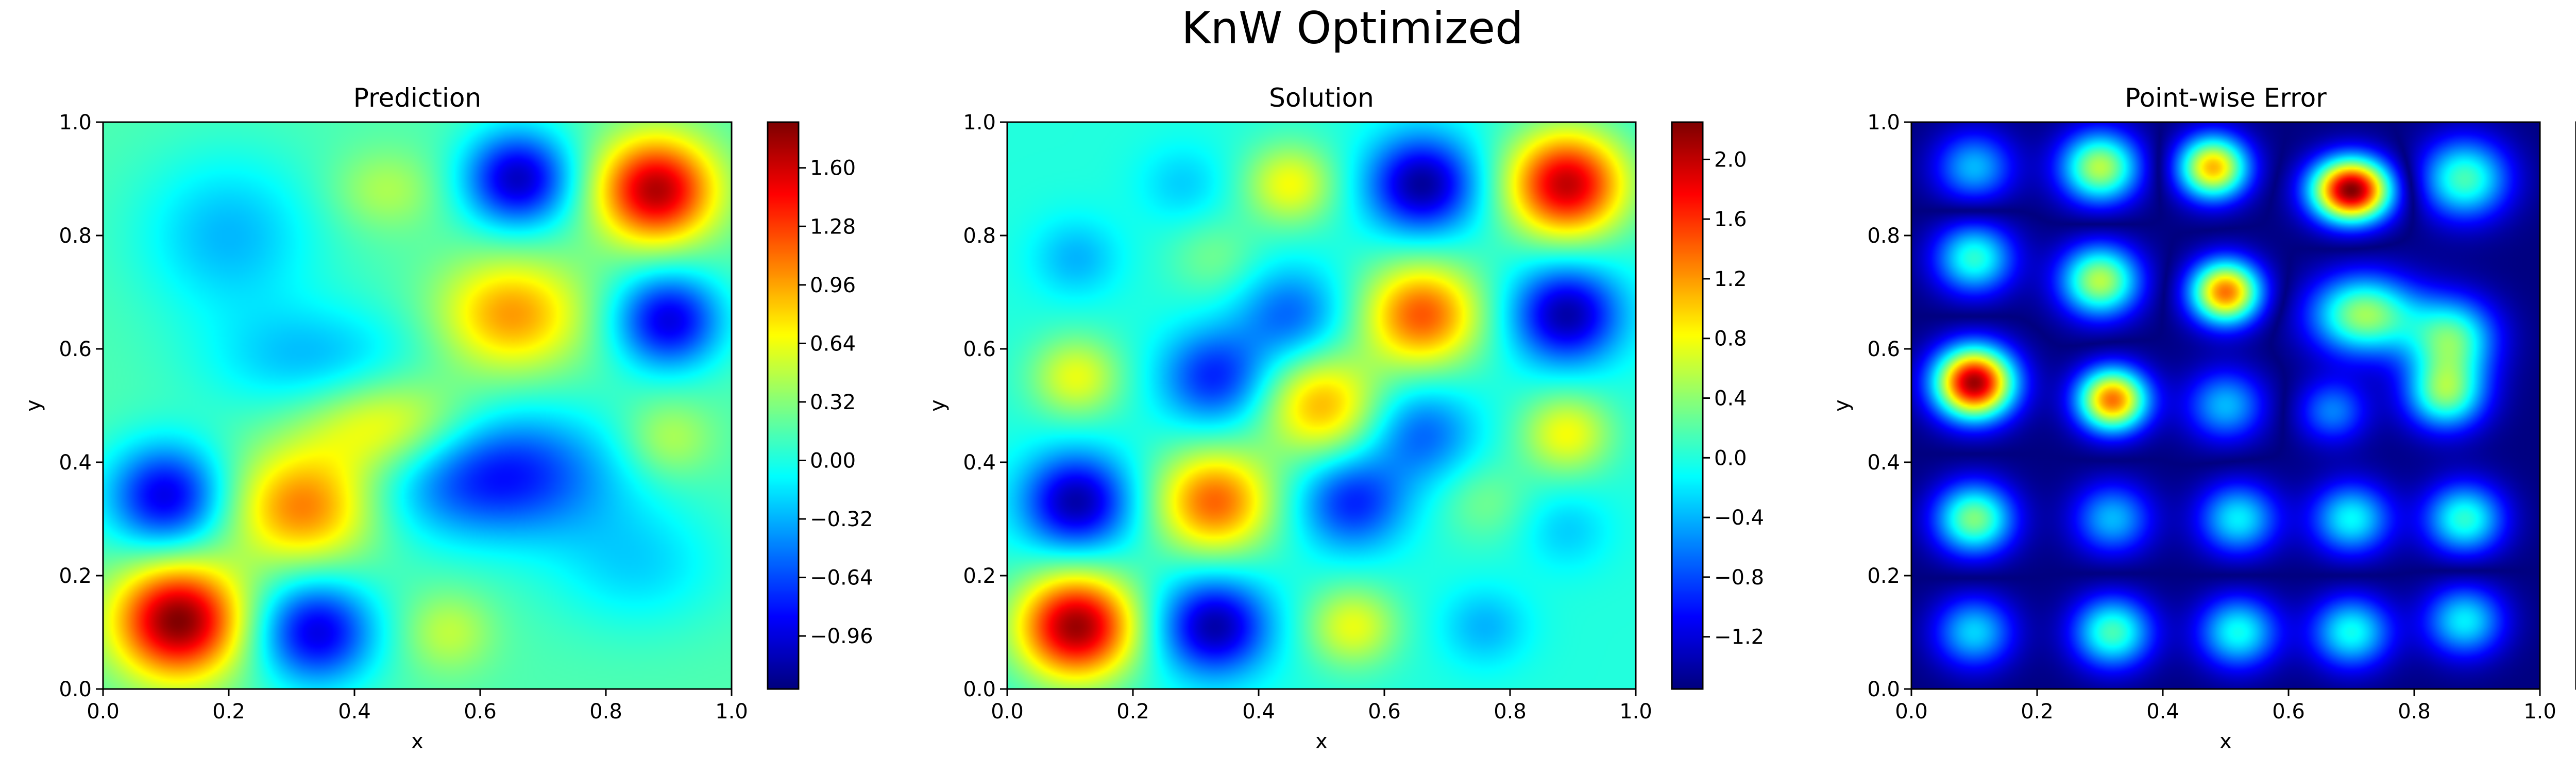 The image size is (2576, 773). What do you see at coordinates (1321, 98) in the screenshot?
I see `panel-title: Solution` at bounding box center [1321, 98].